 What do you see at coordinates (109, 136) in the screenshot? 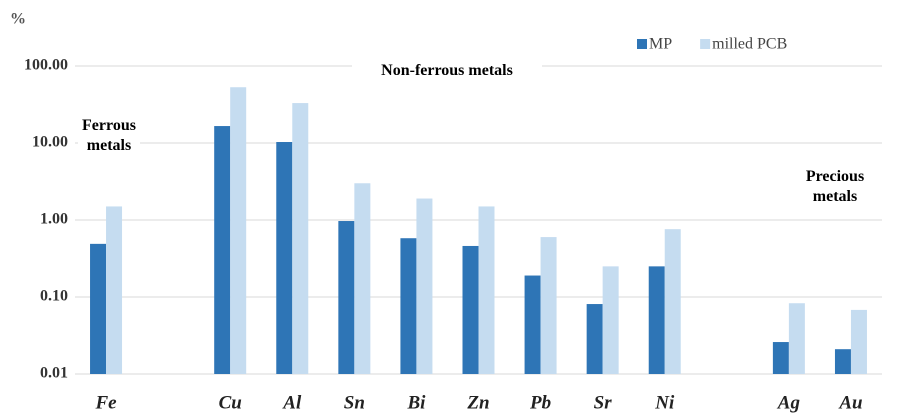
I see `annotation: Ferrous metals` at bounding box center [109, 136].